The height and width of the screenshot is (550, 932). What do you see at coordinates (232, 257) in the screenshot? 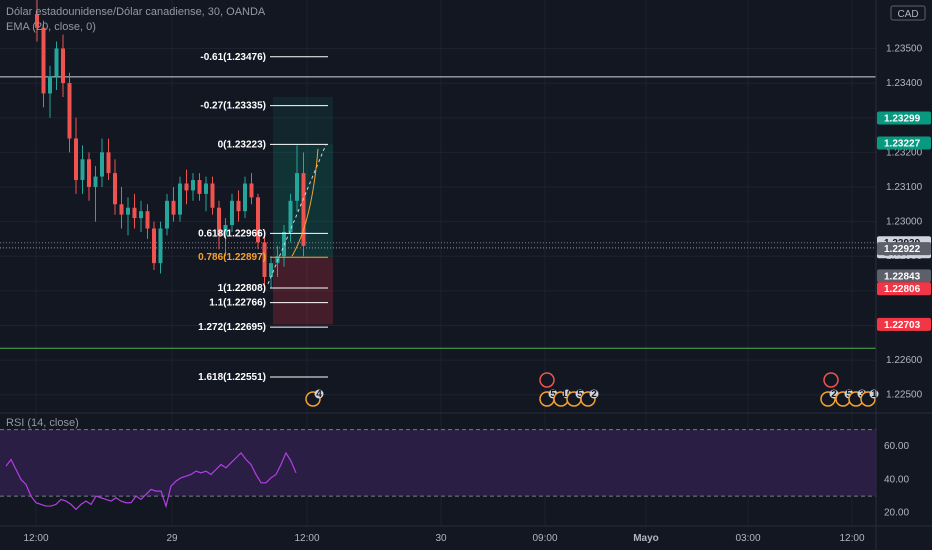
I see `fib-level-label: 0.786(1.22897)` at bounding box center [232, 257].